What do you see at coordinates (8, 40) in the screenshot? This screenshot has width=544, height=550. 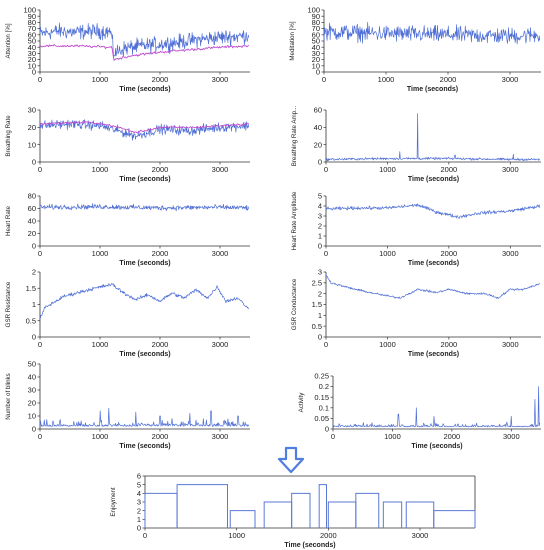 I see `y-axis-label: Attention [%]` at bounding box center [8, 40].